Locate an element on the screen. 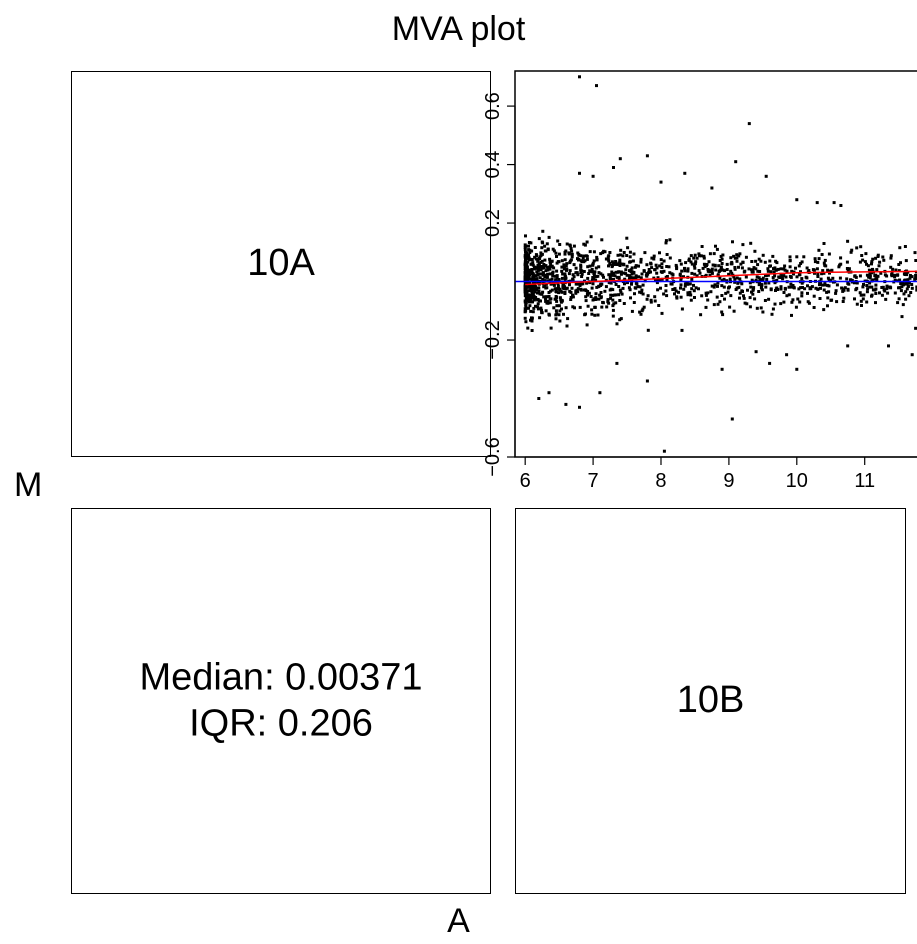 This screenshot has width=917, height=944. x-tick-label: 6 is located at coordinates (525, 480).